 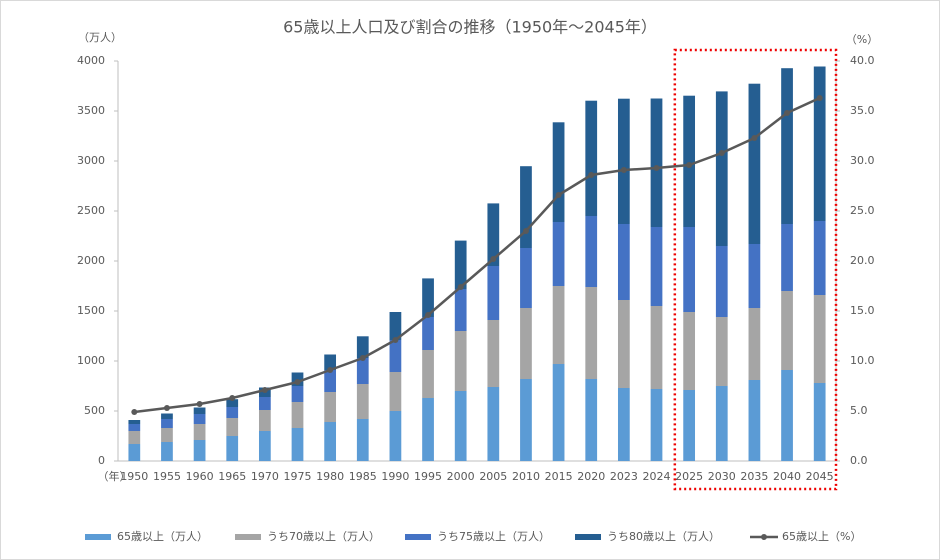 What do you see at coordinates (298, 476) in the screenshot?
I see `x-tick-label: 1975` at bounding box center [298, 476].